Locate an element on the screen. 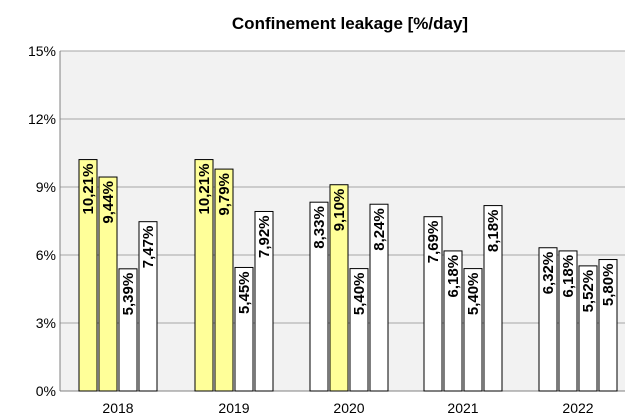 This screenshot has width=625, height=419. y-tick-label: 15% is located at coordinates (42, 51).